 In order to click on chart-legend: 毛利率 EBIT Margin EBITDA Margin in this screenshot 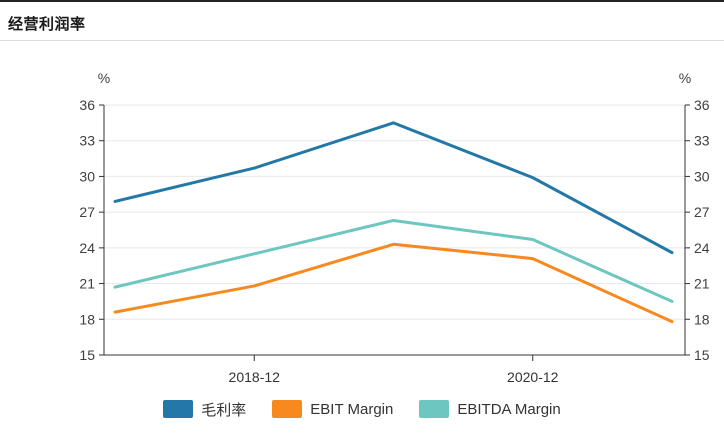, I will do `click(362, 409)`.